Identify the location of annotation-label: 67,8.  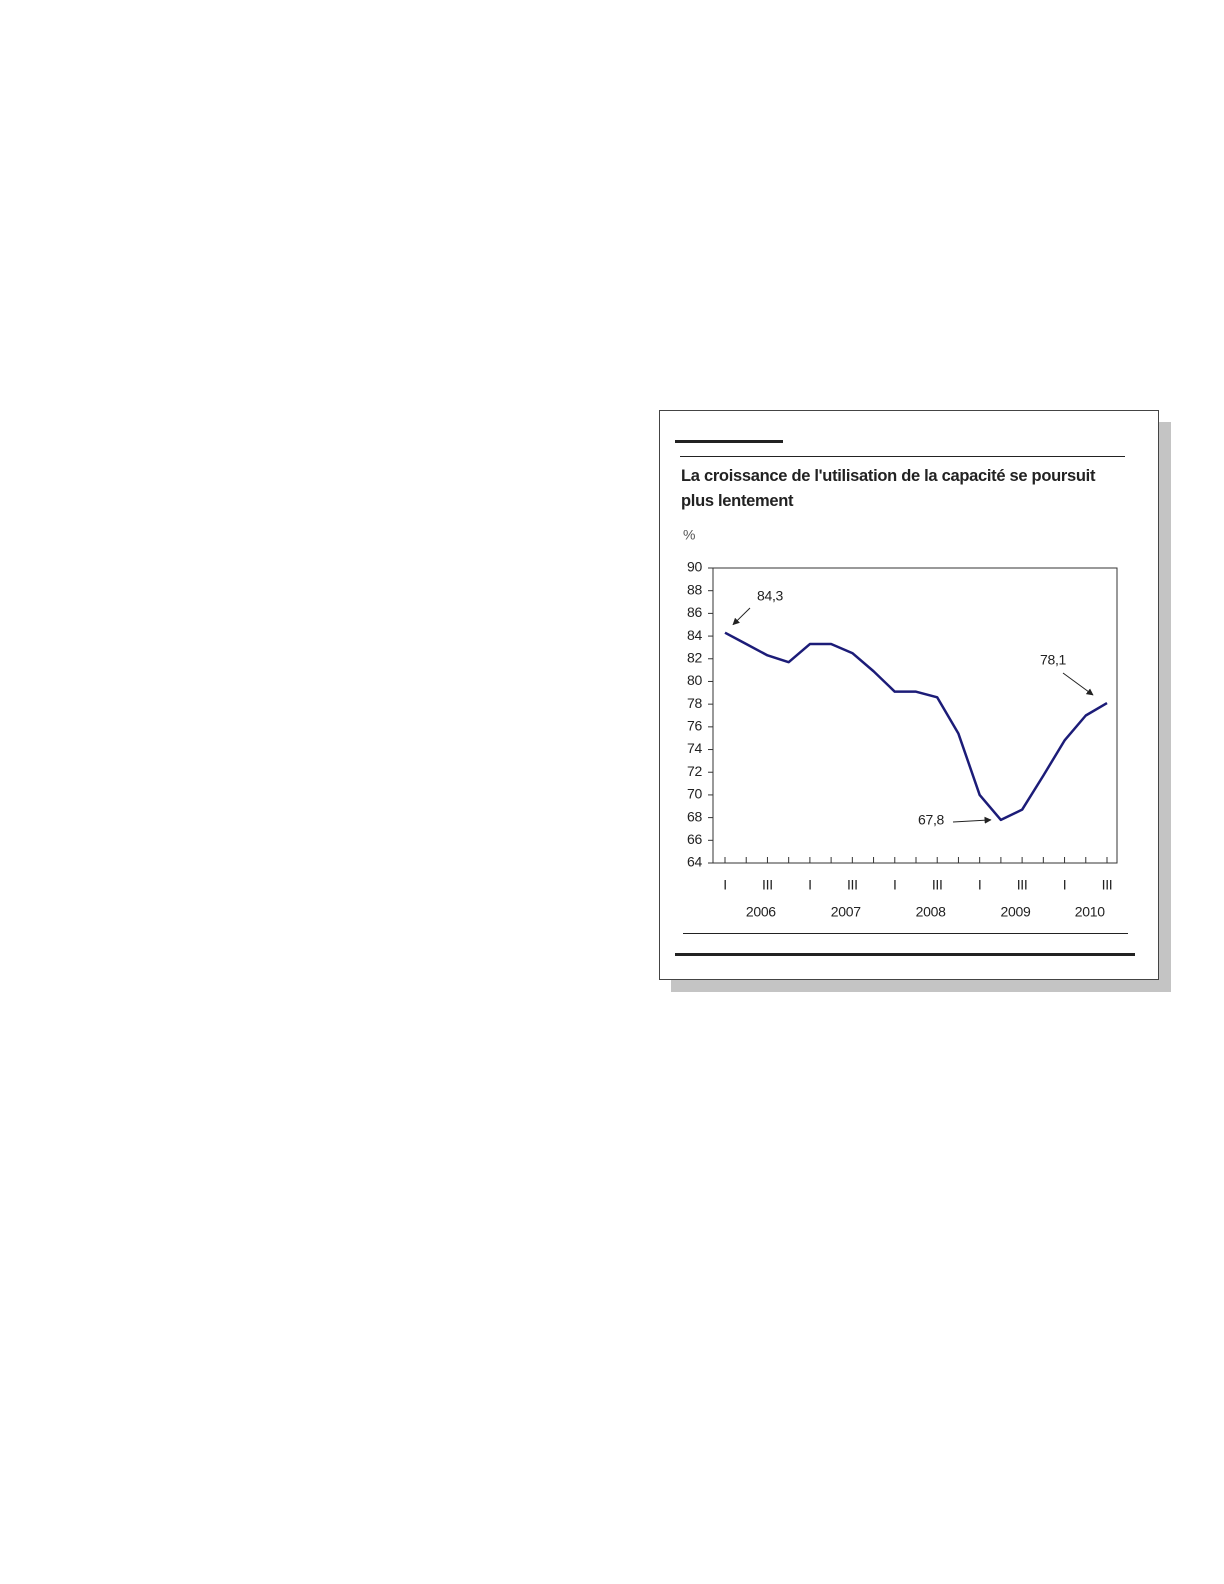
(931, 820).